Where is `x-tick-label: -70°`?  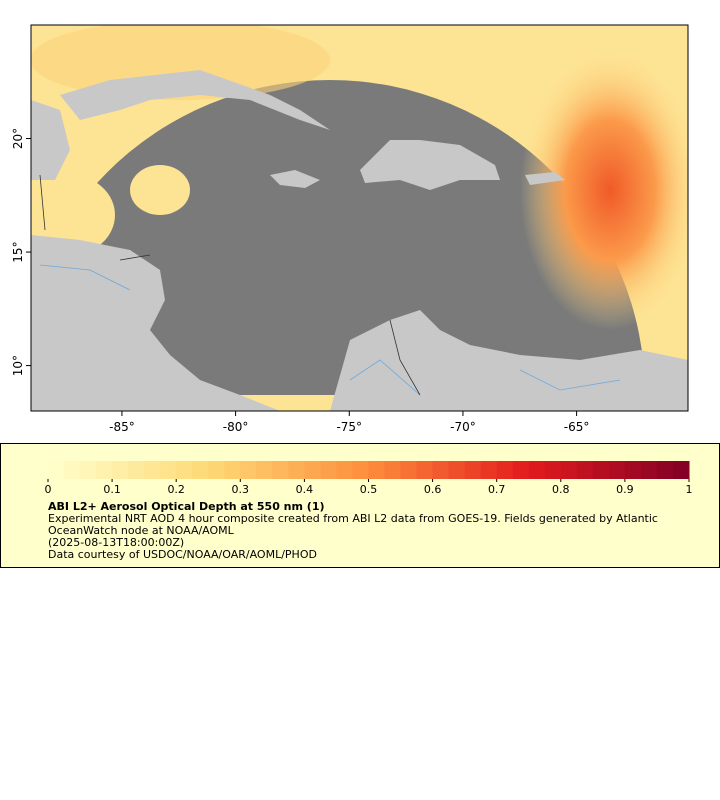
x-tick-label: -70° is located at coordinates (463, 427).